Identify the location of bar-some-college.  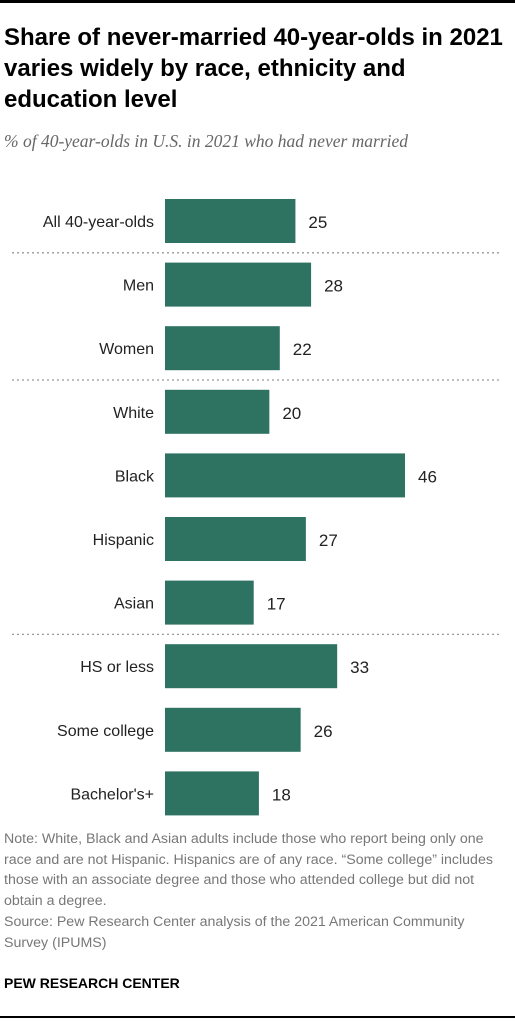
(233, 729).